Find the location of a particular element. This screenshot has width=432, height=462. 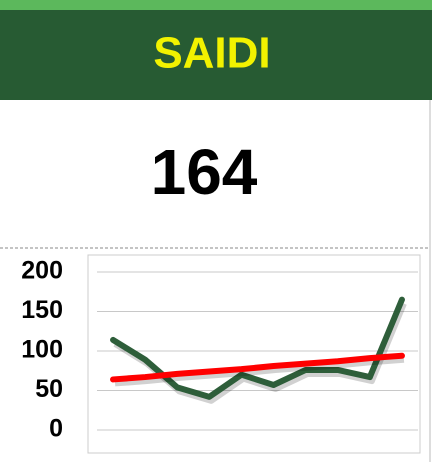

y-tick-label: 150 is located at coordinates (42, 310).